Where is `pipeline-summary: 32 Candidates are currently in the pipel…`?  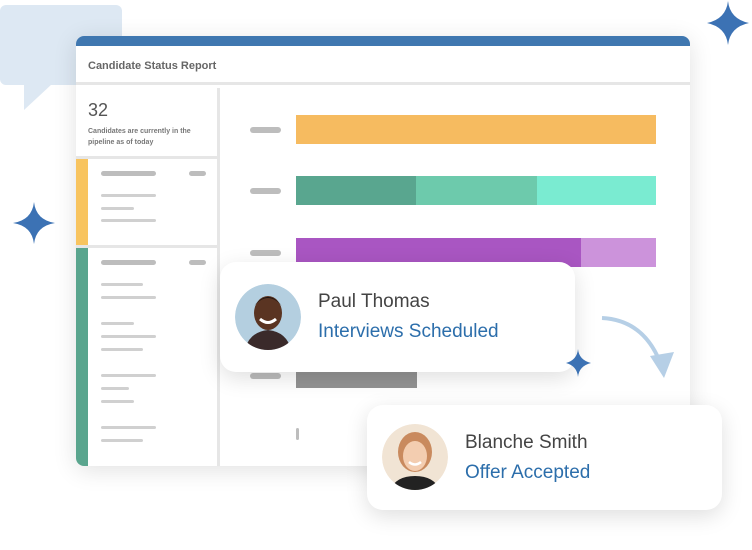
pipeline-summary: 32 Candidates are currently in the pipel… is located at coordinates (148, 123).